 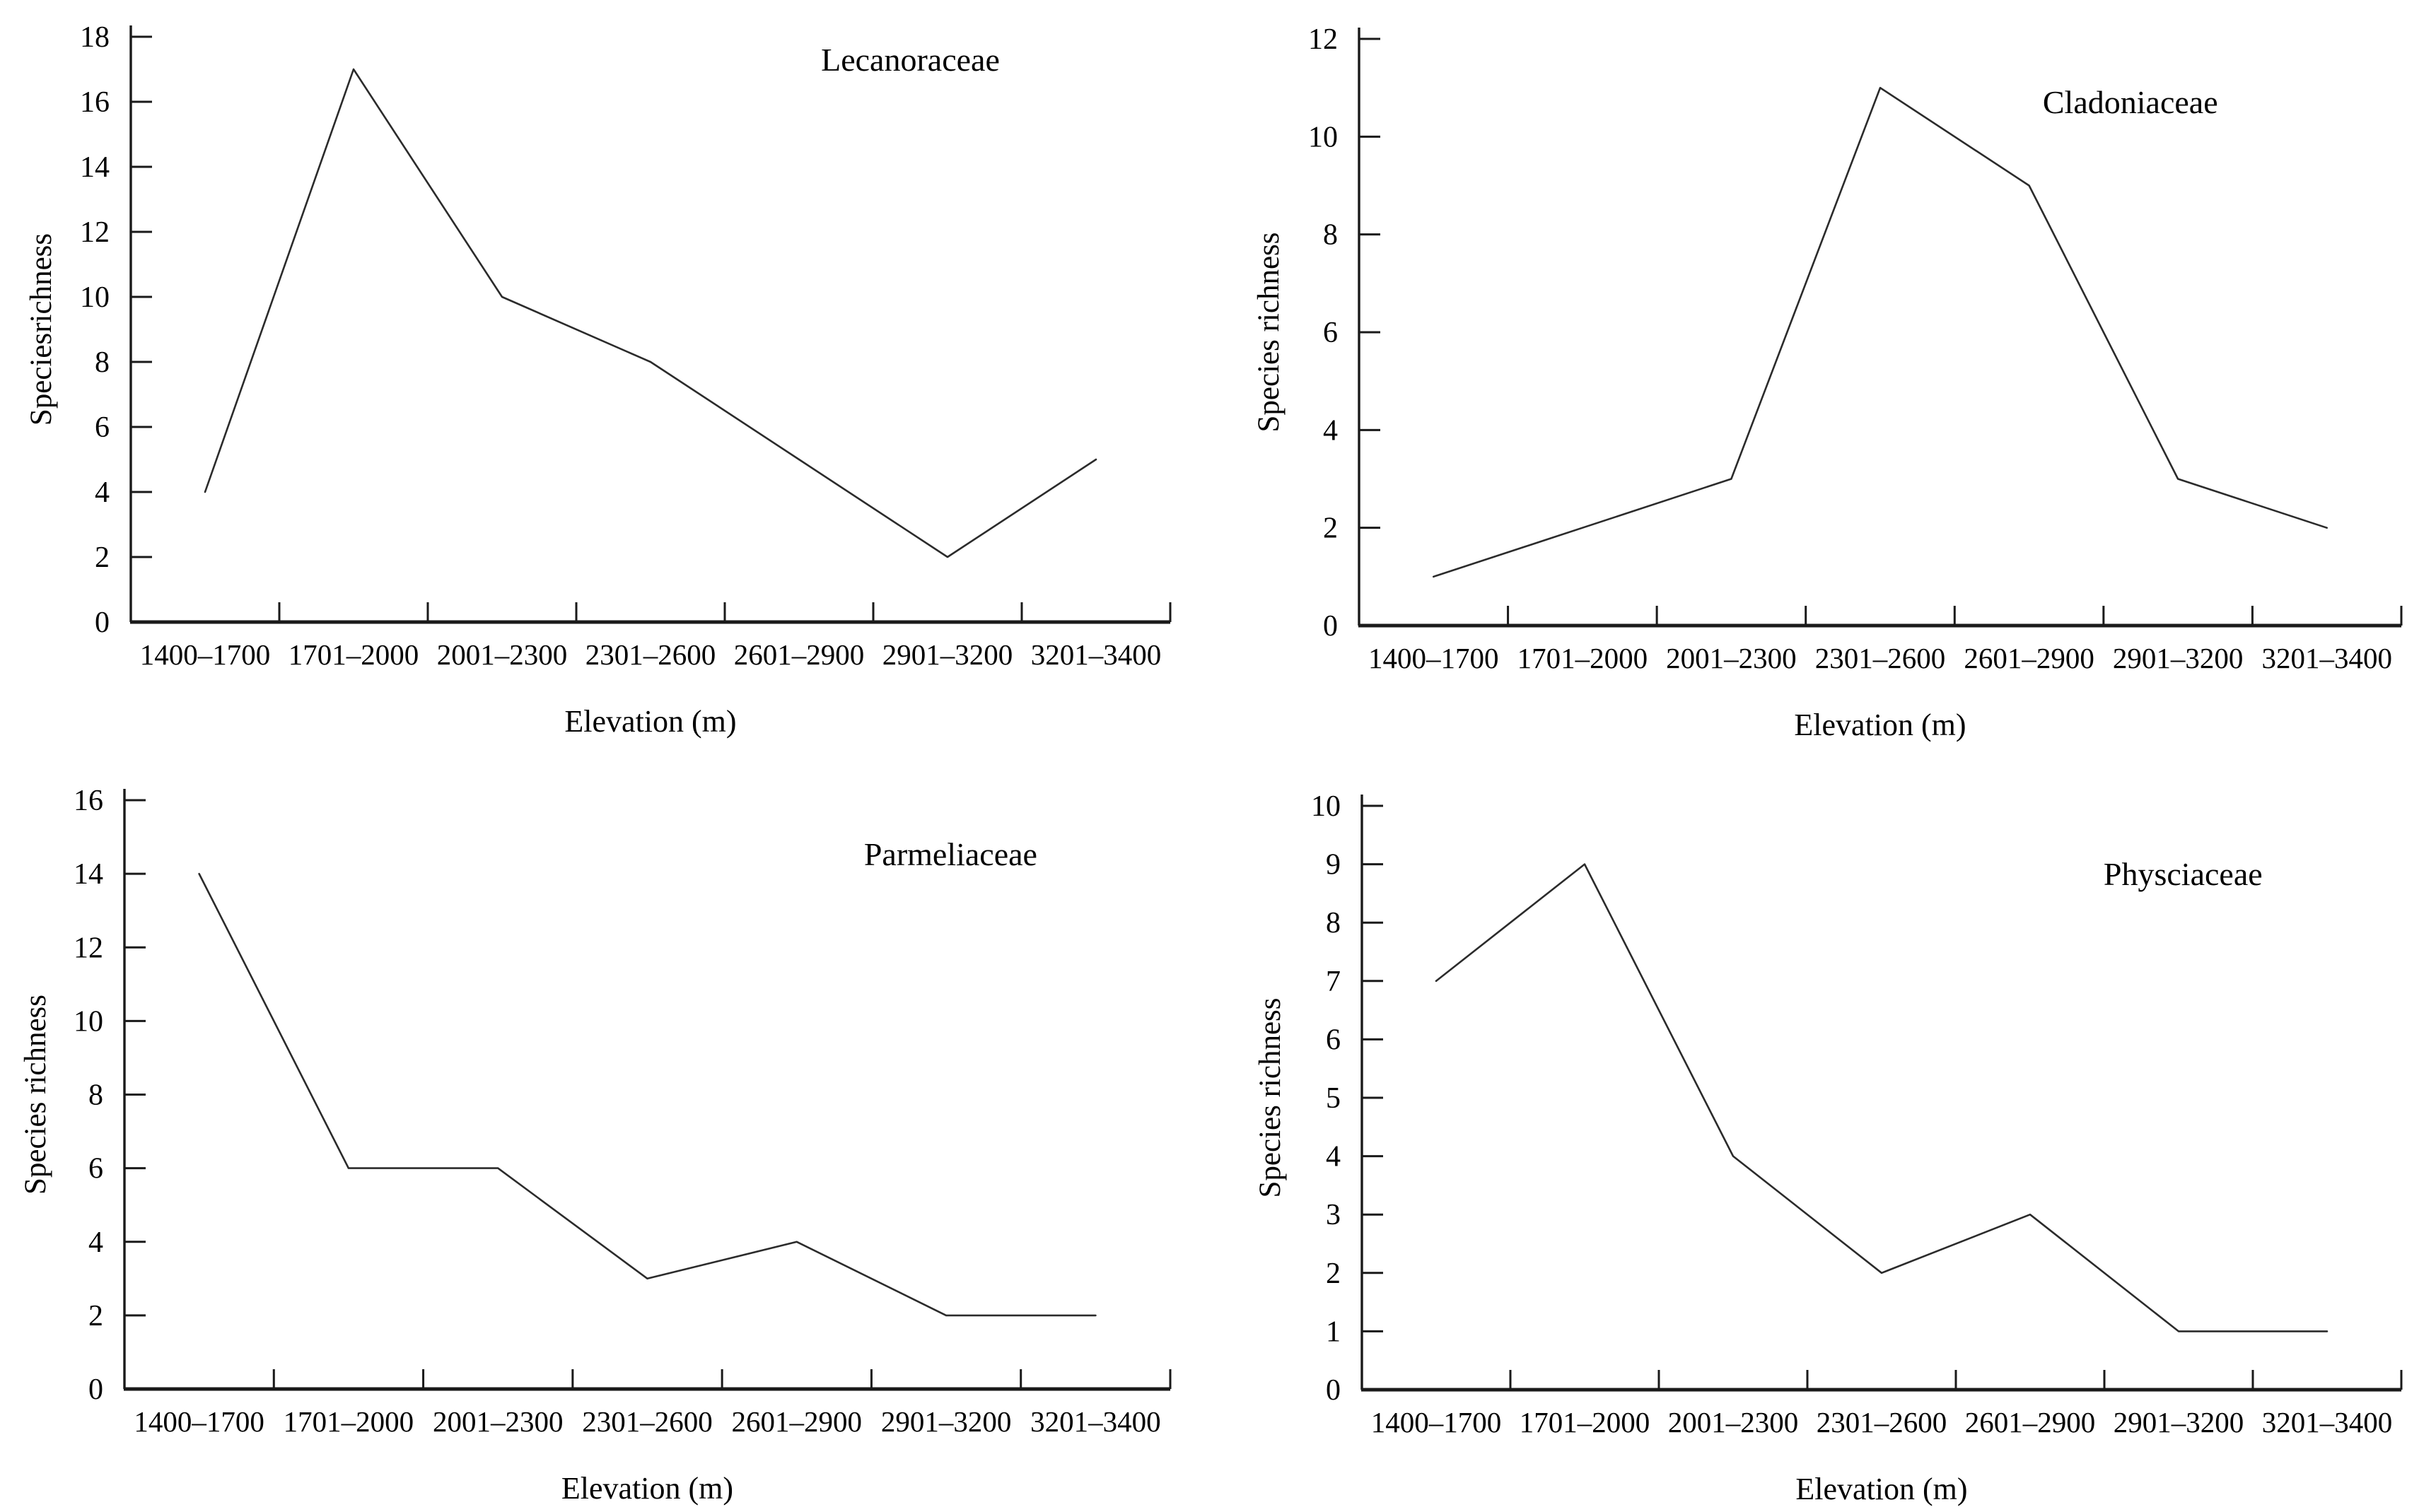 What do you see at coordinates (41, 329) in the screenshot?
I see `y-axis-title: Speciesrichness` at bounding box center [41, 329].